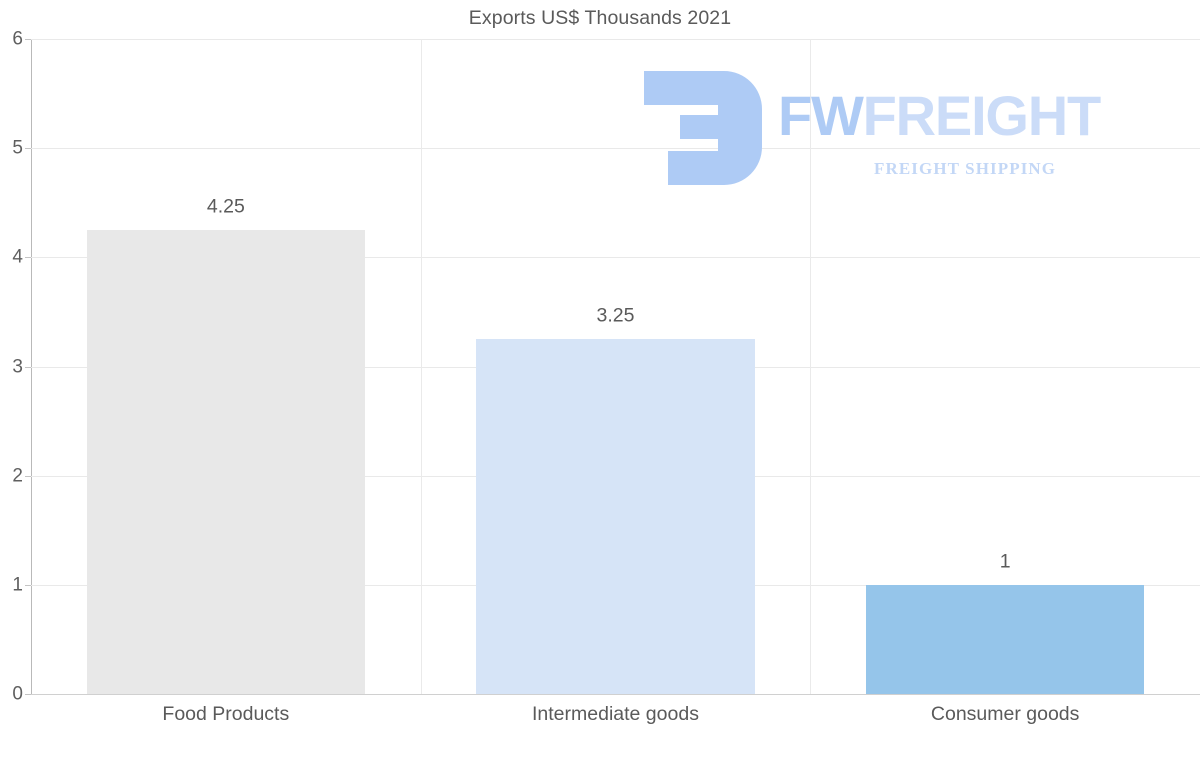  What do you see at coordinates (17, 585) in the screenshot?
I see `y-axis-tick-label: 1` at bounding box center [17, 585].